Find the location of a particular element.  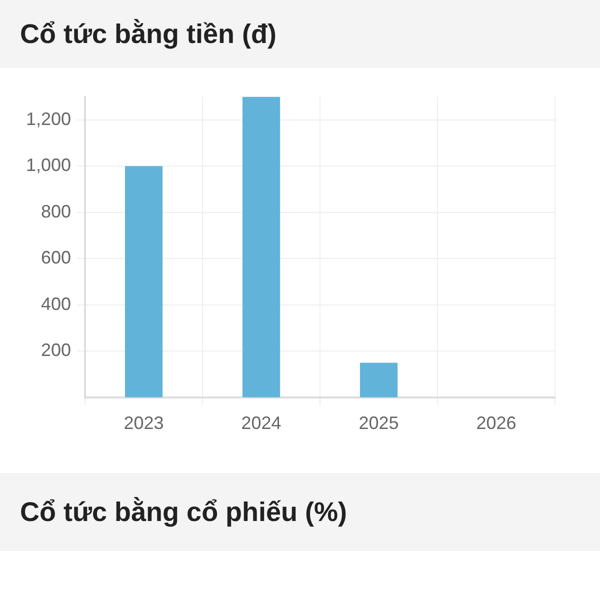

x-tick-label: 2024 is located at coordinates (261, 423).